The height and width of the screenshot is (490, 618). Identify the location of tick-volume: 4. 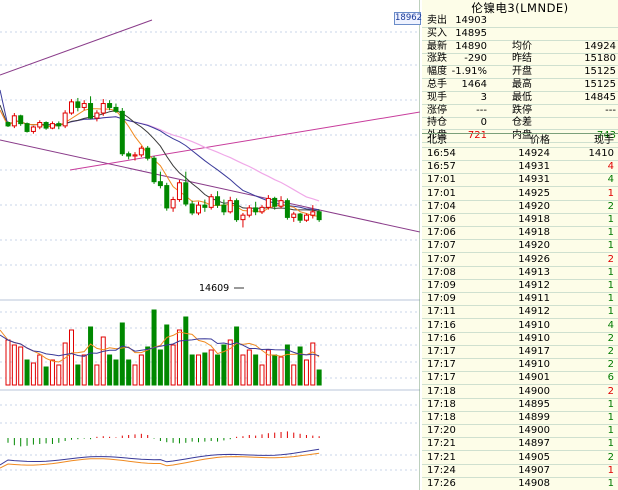
(610, 325).